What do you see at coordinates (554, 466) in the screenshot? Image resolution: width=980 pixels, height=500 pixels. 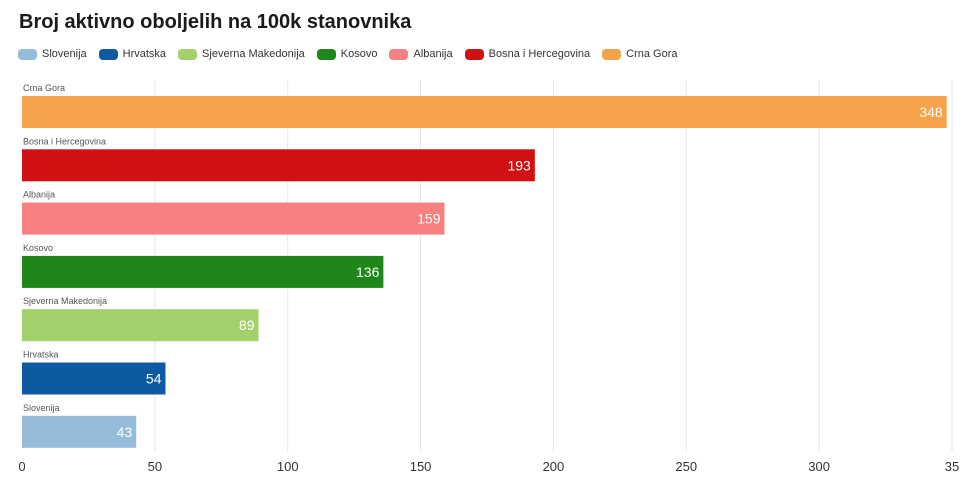 I see `x-tick-label: 200` at bounding box center [554, 466].